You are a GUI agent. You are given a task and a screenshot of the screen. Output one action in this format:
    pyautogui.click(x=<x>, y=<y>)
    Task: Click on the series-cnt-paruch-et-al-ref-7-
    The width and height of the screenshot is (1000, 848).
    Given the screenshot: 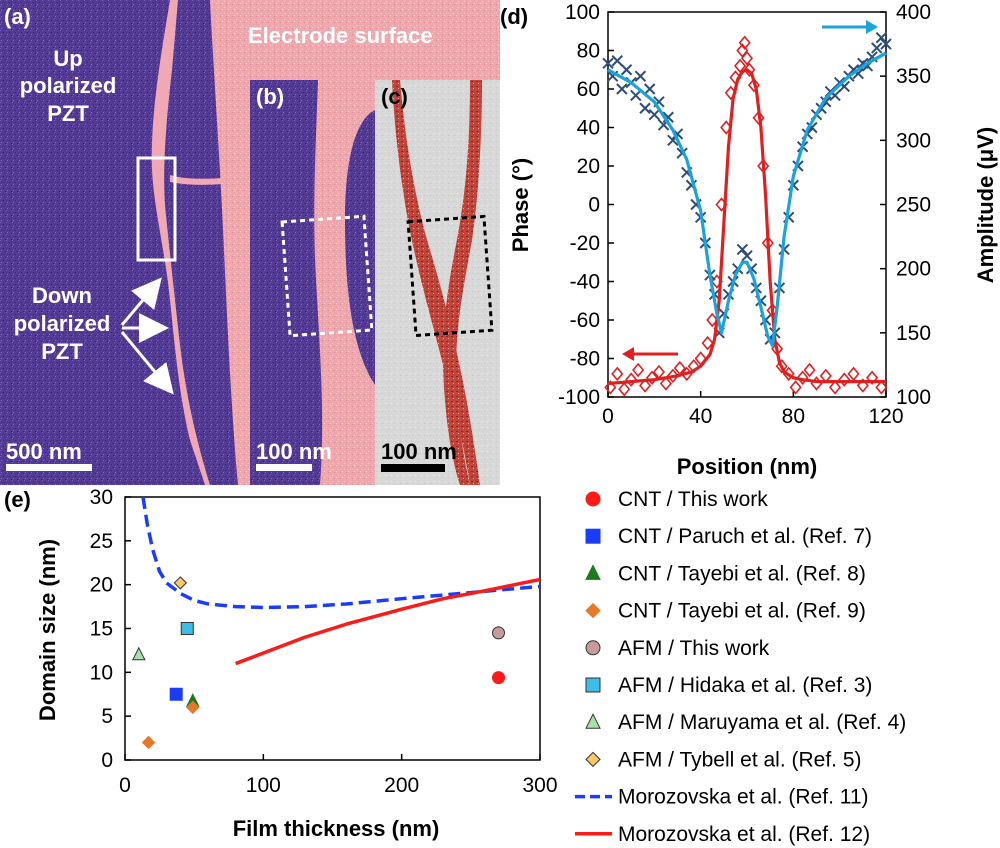 What is the action you would take?
    pyautogui.click(x=176, y=694)
    